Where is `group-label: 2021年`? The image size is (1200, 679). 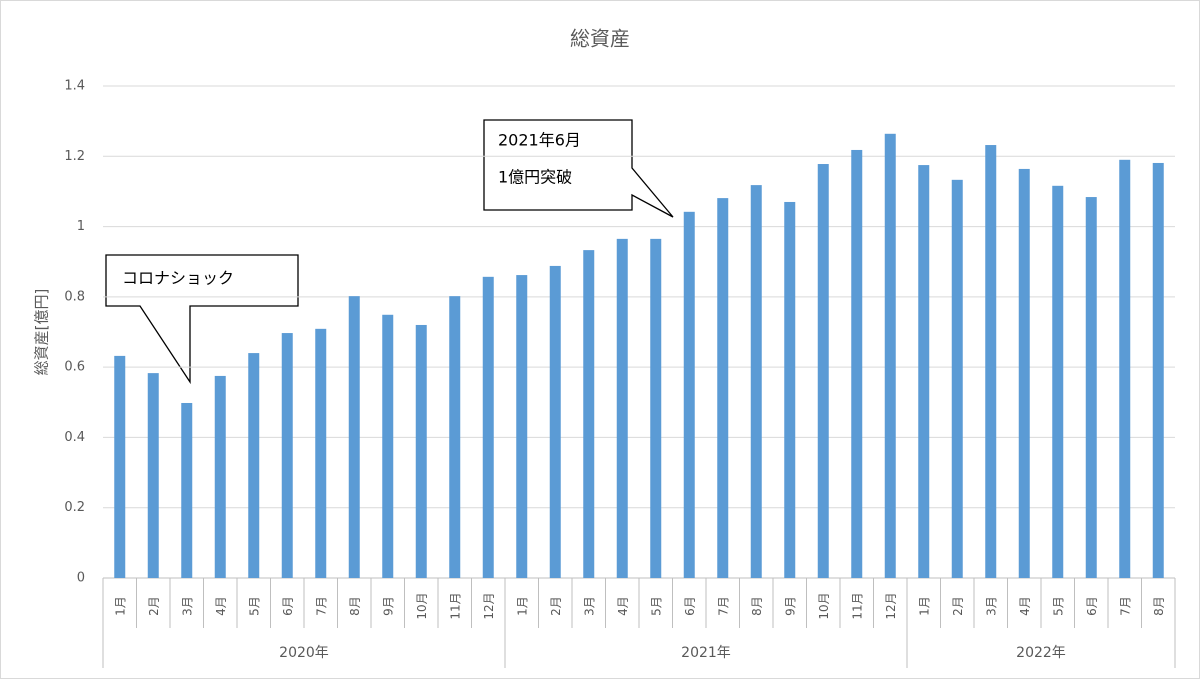 group-label: 2021年 is located at coordinates (706, 653).